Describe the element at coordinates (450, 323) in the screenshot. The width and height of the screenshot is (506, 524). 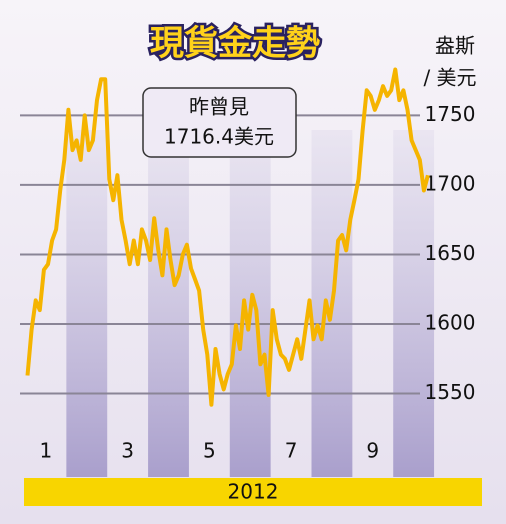
I see `y-tick-label: 1600` at that location.